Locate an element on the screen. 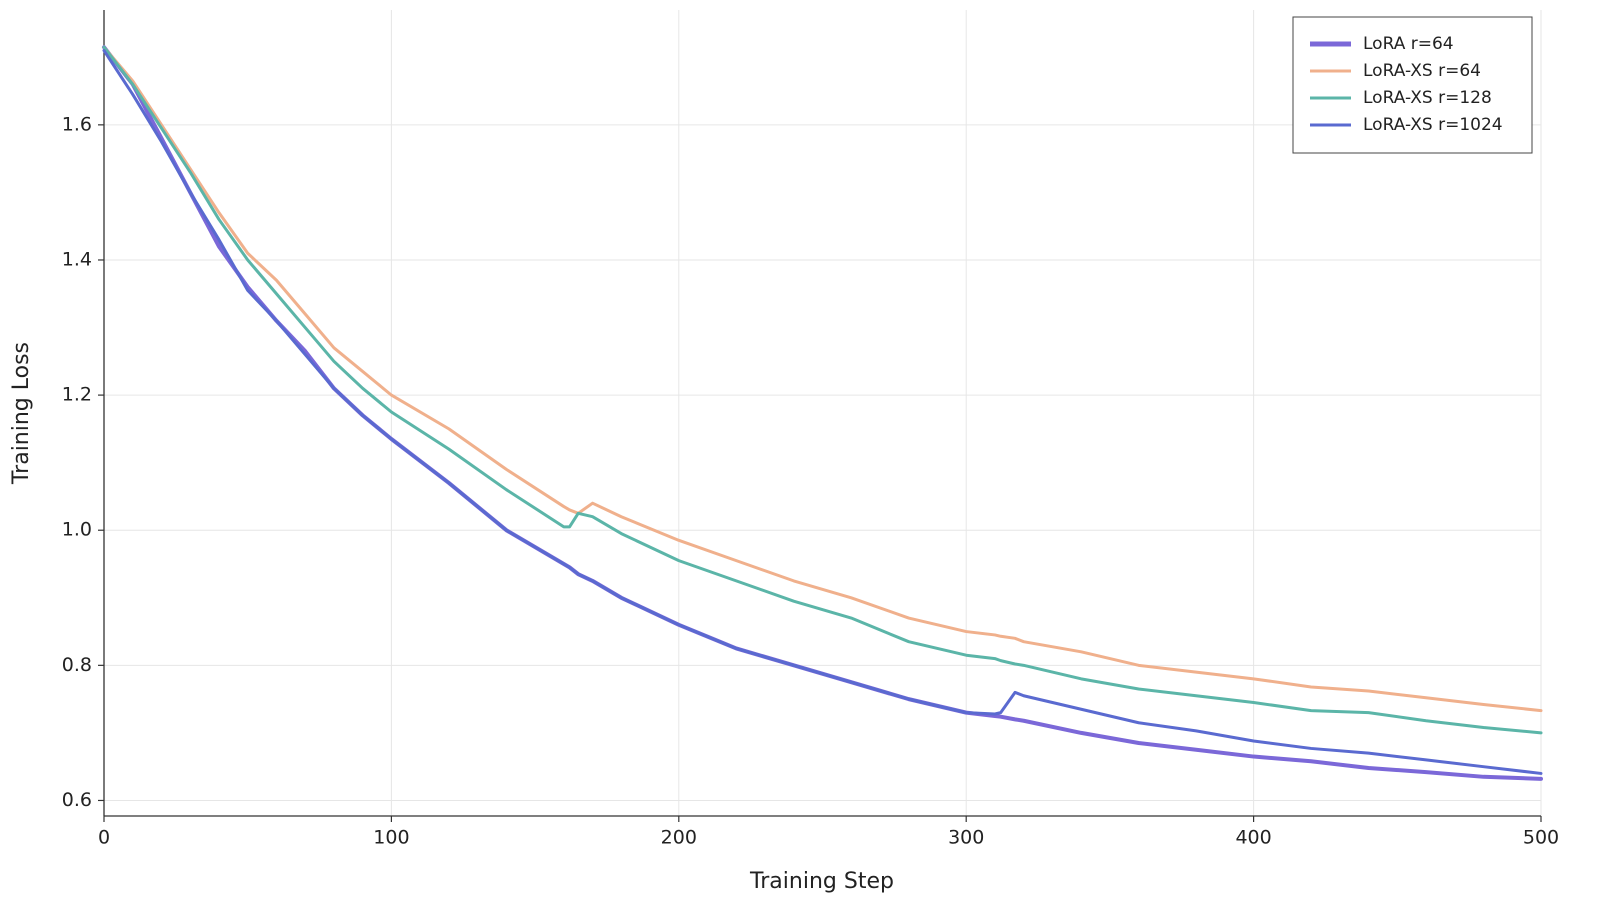  y-tick-label: 1.2 is located at coordinates (77, 395).